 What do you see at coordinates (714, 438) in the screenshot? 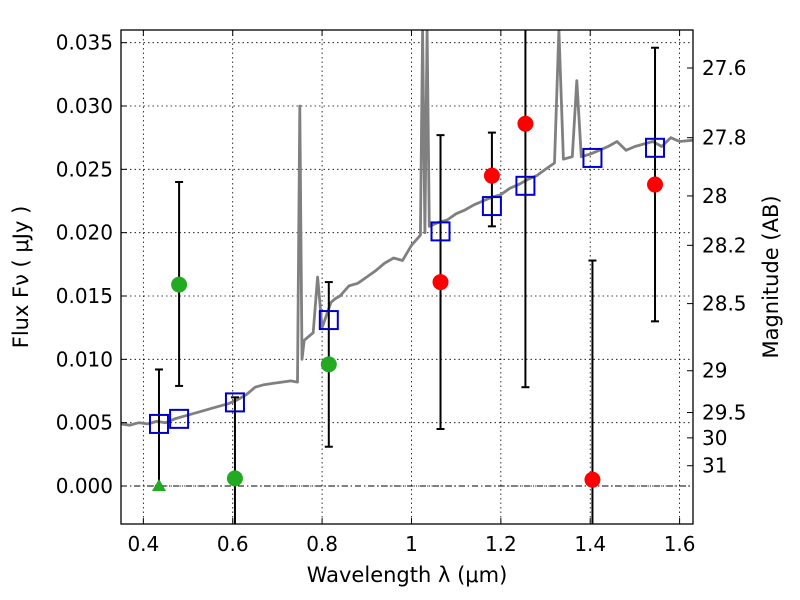
I see `mag-tick-label: 30` at bounding box center [714, 438].